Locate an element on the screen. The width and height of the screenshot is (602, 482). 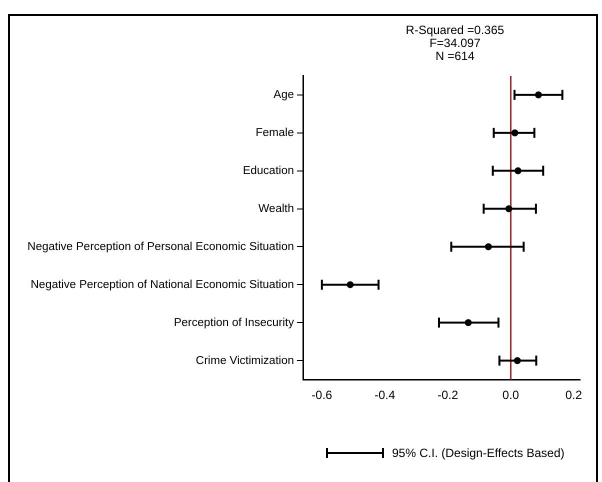
y-tick-label: Perception of Insecurity is located at coordinates (234, 322).